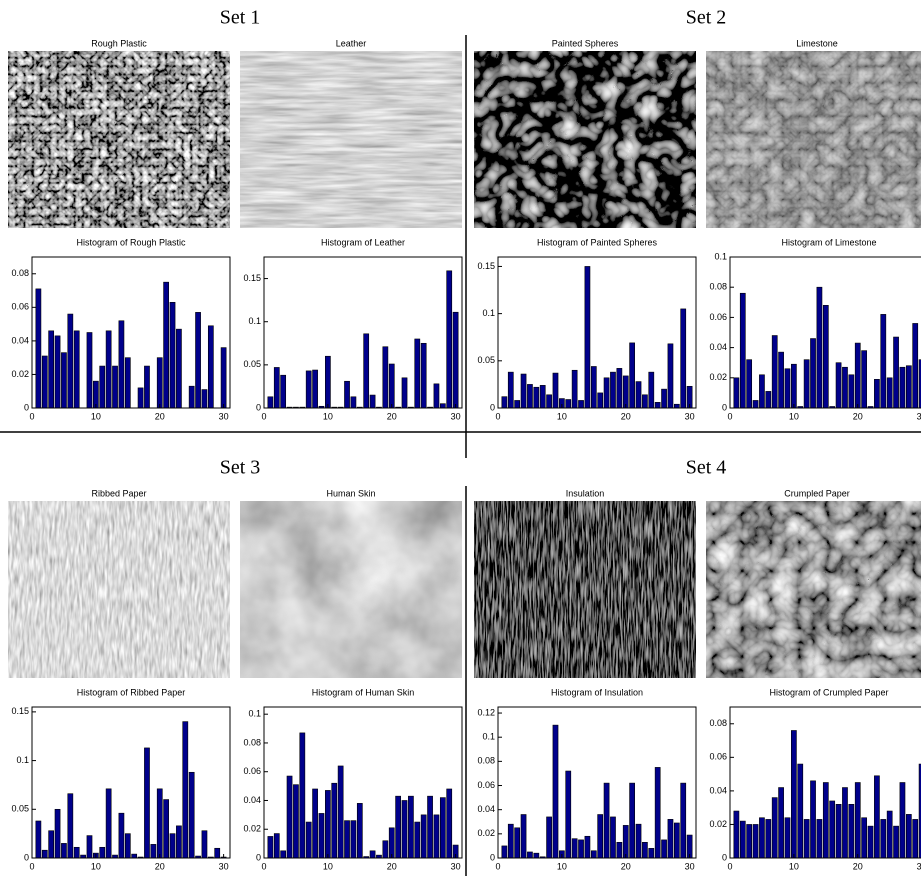  I want to click on texture-title: Leather, so click(351, 43).